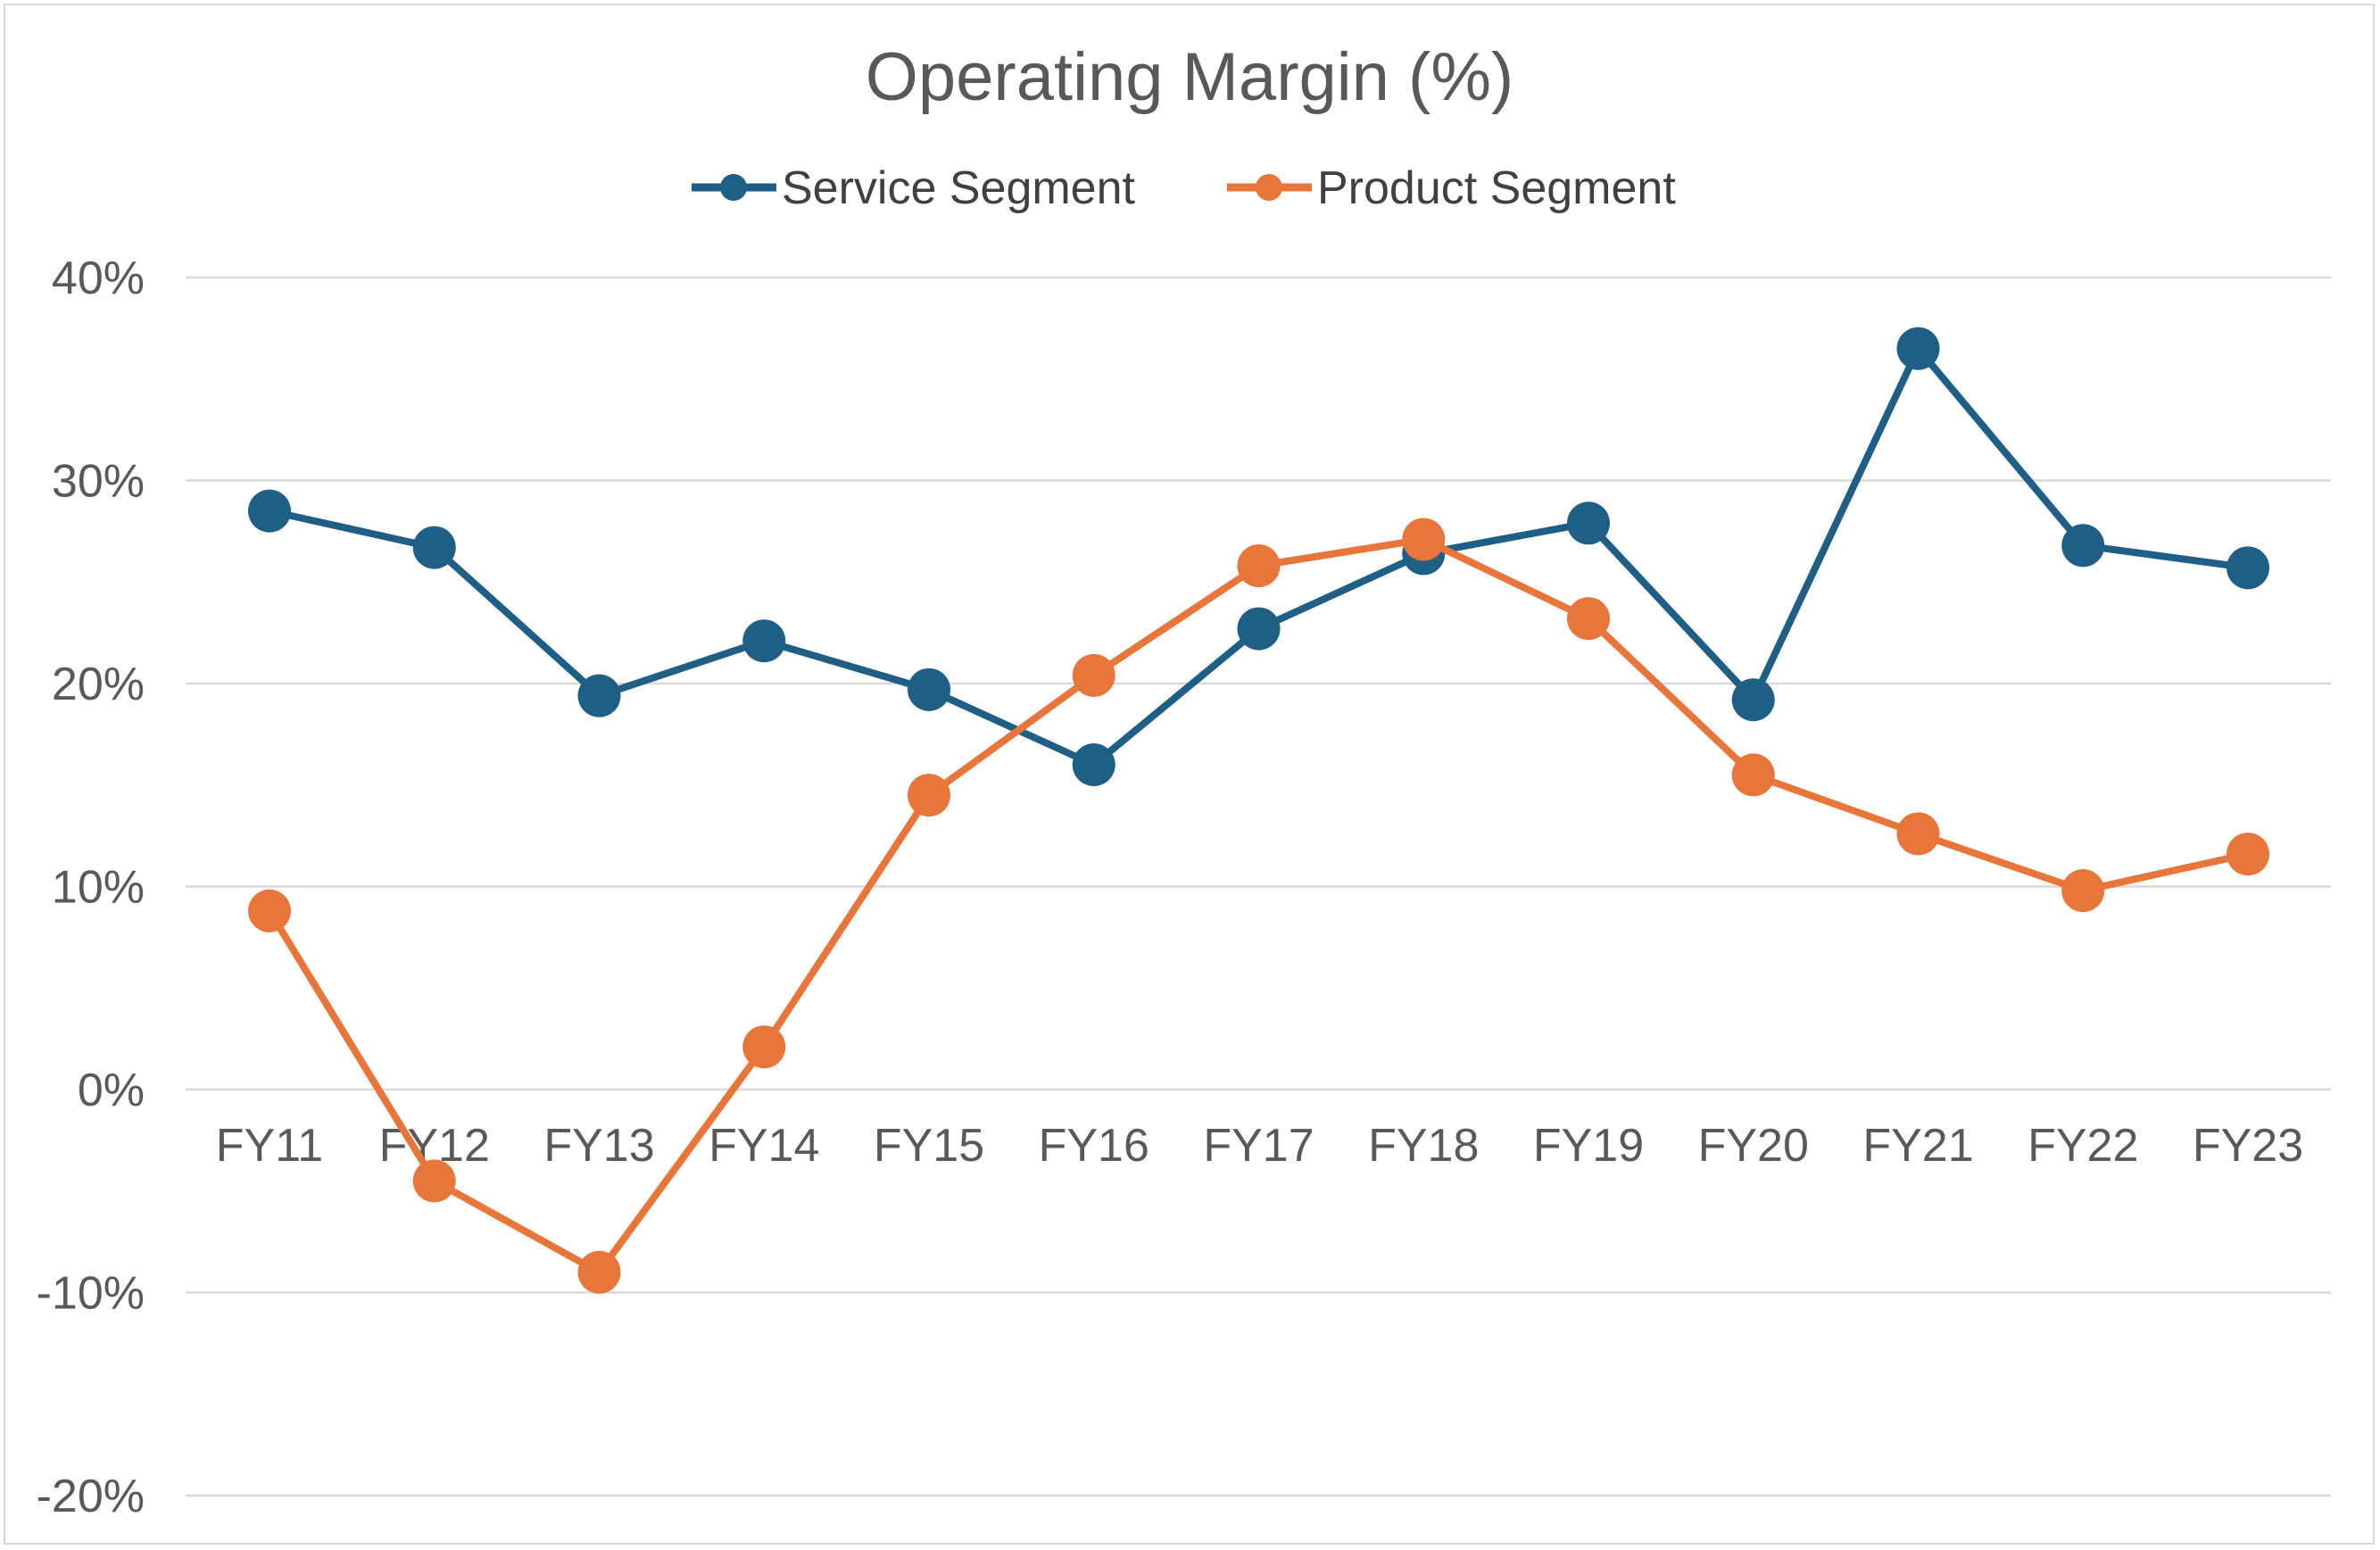 This screenshot has height=1550, width=2380. I want to click on y-tick-label: 0%, so click(112, 1090).